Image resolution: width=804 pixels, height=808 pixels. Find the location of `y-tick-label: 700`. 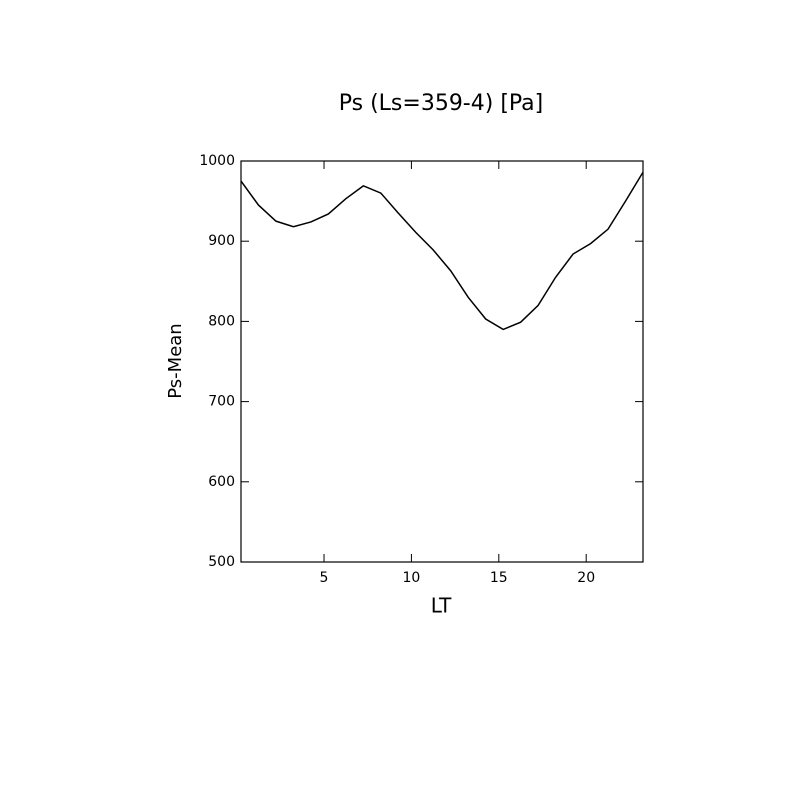

y-tick-label: 700 is located at coordinates (221, 402).